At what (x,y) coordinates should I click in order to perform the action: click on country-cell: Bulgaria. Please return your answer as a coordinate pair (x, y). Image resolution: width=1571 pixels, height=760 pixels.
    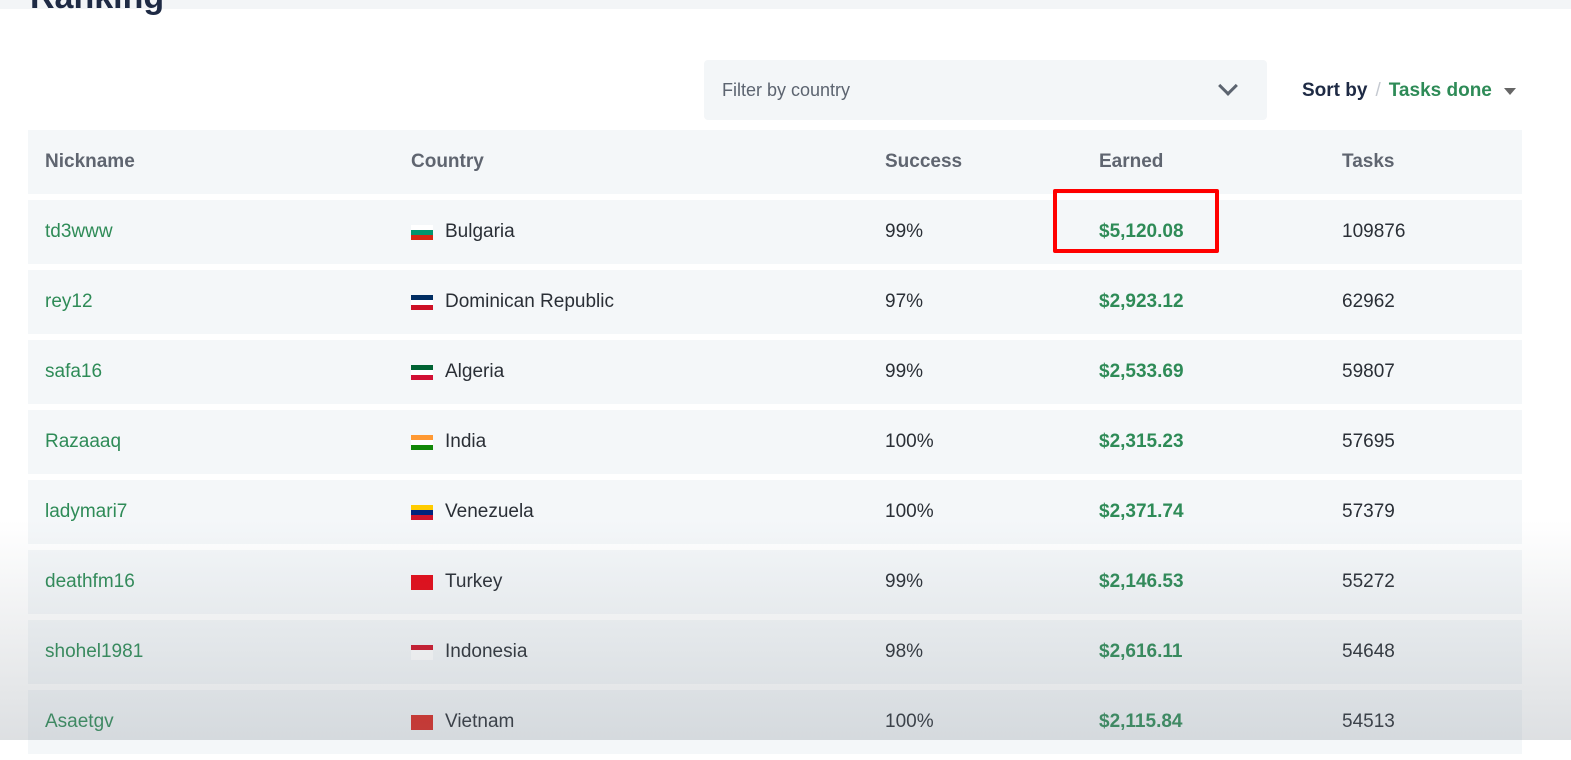
    Looking at the image, I should click on (463, 232).